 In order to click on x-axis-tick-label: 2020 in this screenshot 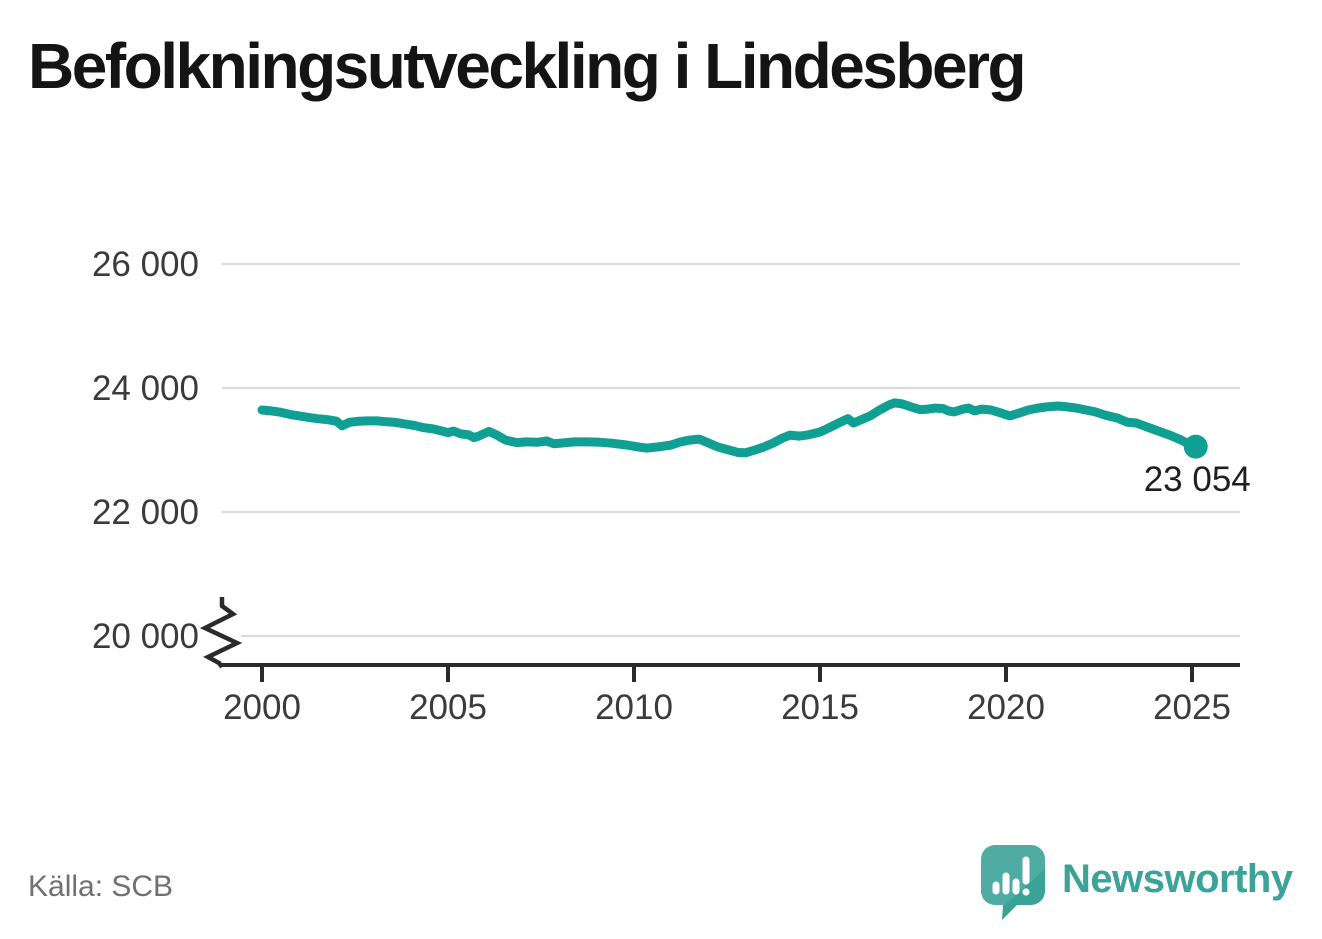, I will do `click(1006, 707)`.